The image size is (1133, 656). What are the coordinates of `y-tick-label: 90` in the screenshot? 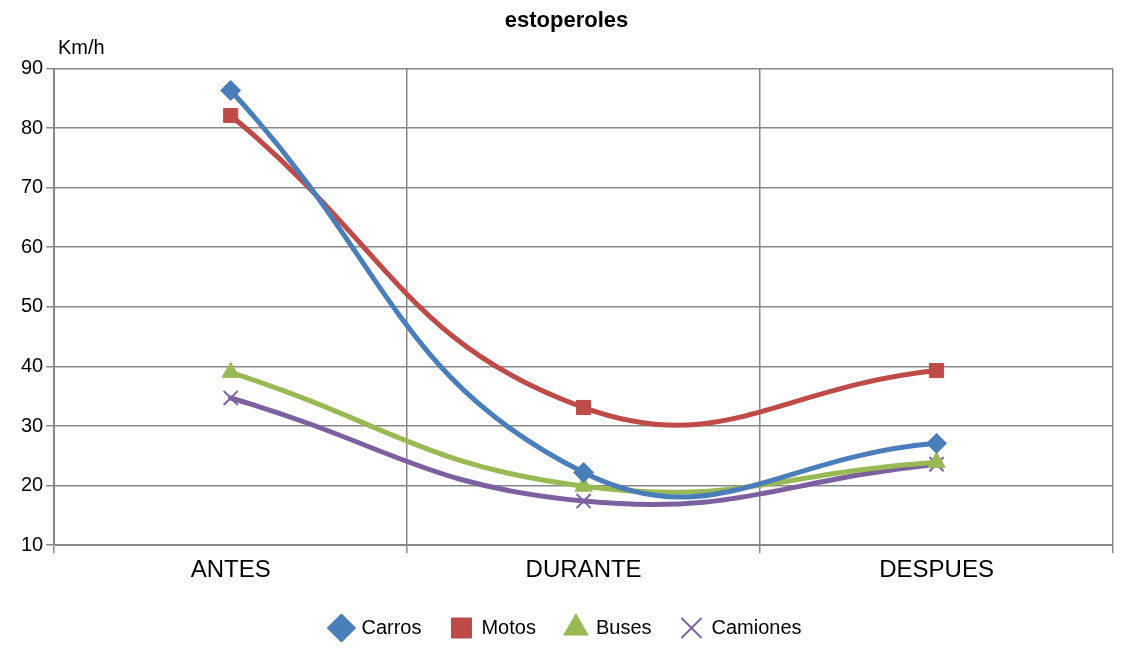 It's located at (32, 66).